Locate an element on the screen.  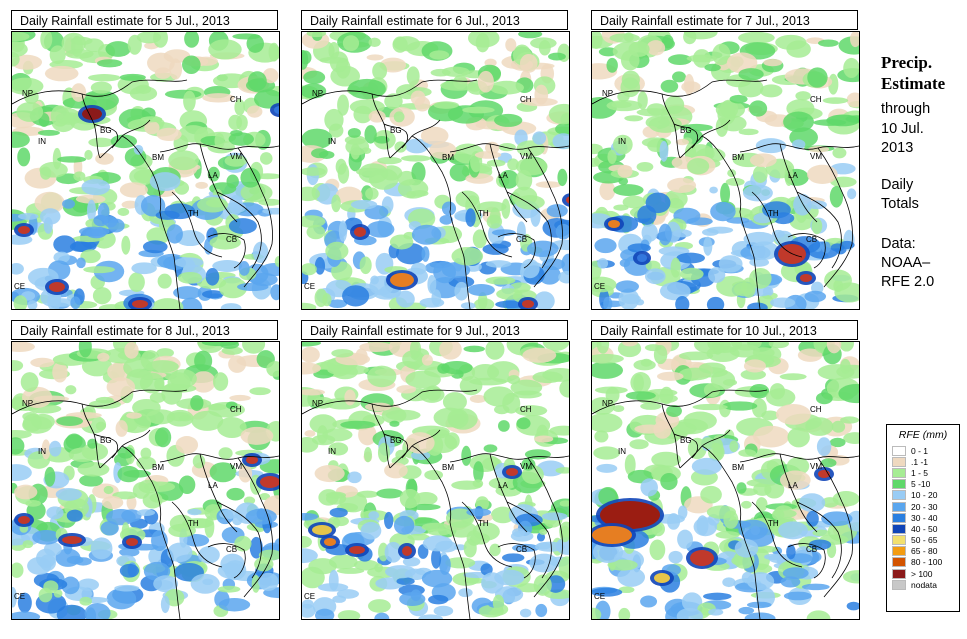
panel-title: Daily Rainfall estimate for 8 Jul., 2013 is located at coordinates (144, 330).